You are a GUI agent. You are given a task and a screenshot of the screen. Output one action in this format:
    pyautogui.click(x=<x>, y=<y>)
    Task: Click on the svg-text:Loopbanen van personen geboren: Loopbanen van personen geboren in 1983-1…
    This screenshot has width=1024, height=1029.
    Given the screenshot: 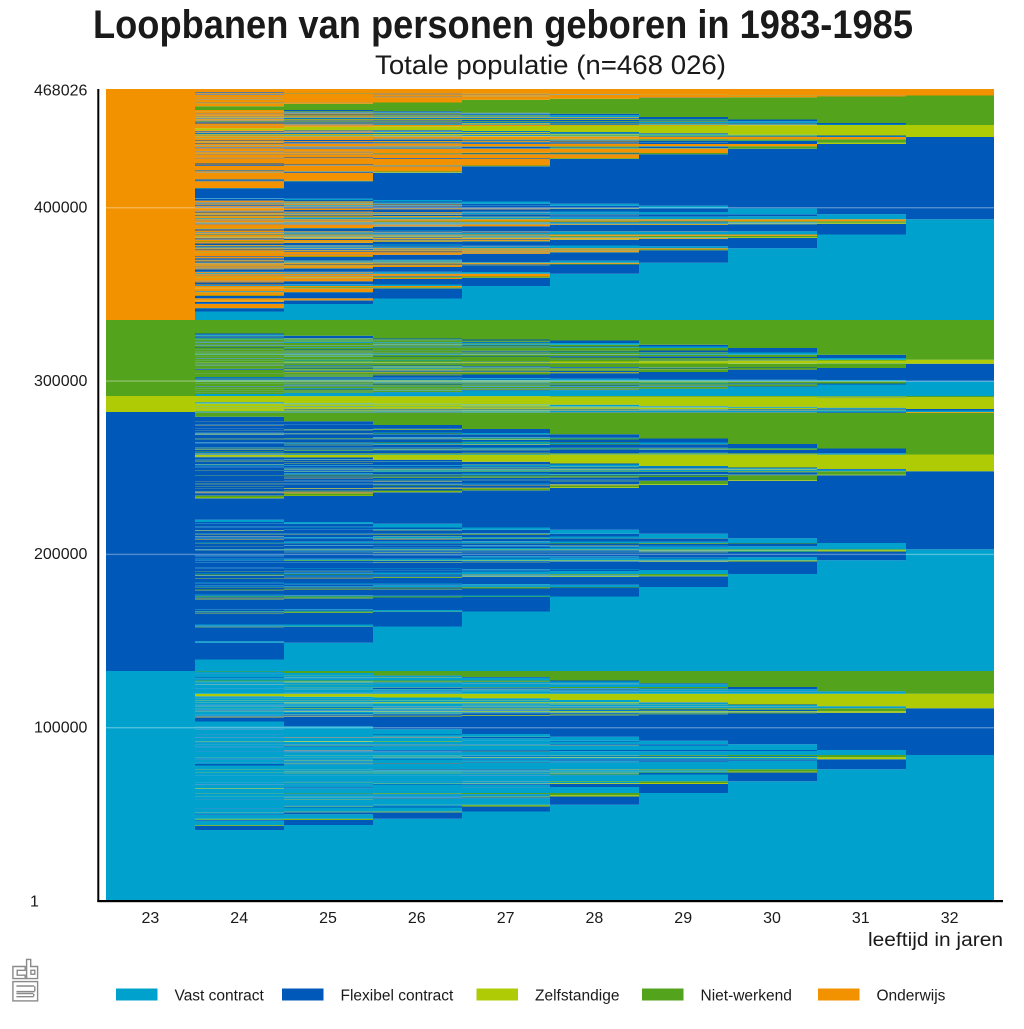 What is the action you would take?
    pyautogui.click(x=503, y=25)
    